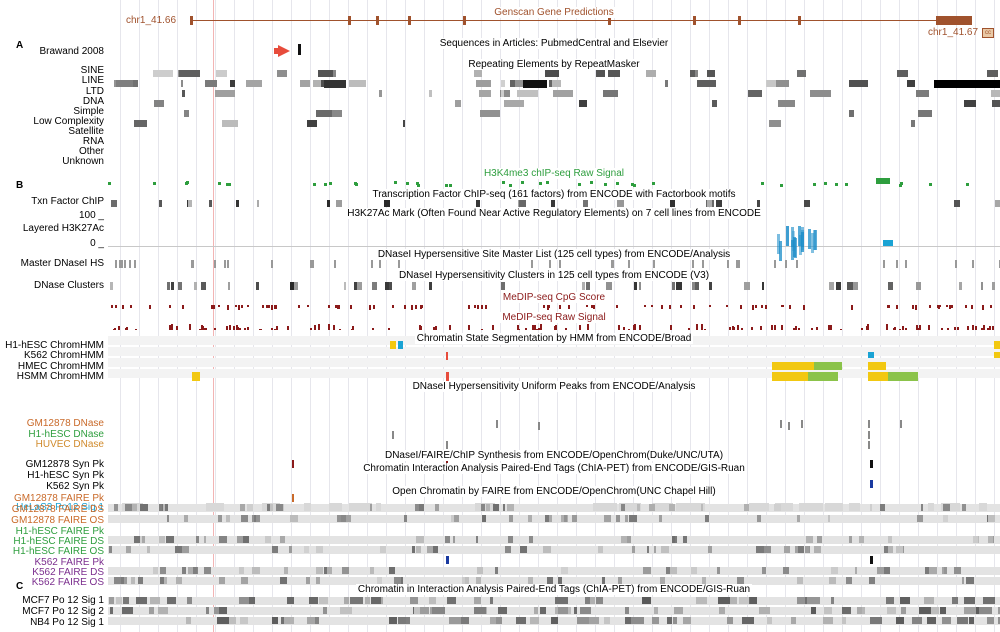 Image resolution: width=1000 pixels, height=632 pixels. I want to click on track-label-other: Other, so click(91, 151).